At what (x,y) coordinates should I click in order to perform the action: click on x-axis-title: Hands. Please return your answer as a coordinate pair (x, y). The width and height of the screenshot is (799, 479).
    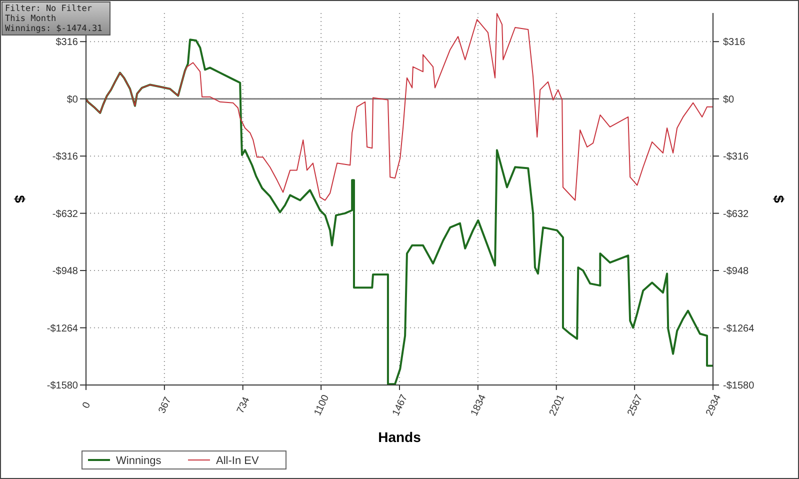
    Looking at the image, I should click on (400, 437).